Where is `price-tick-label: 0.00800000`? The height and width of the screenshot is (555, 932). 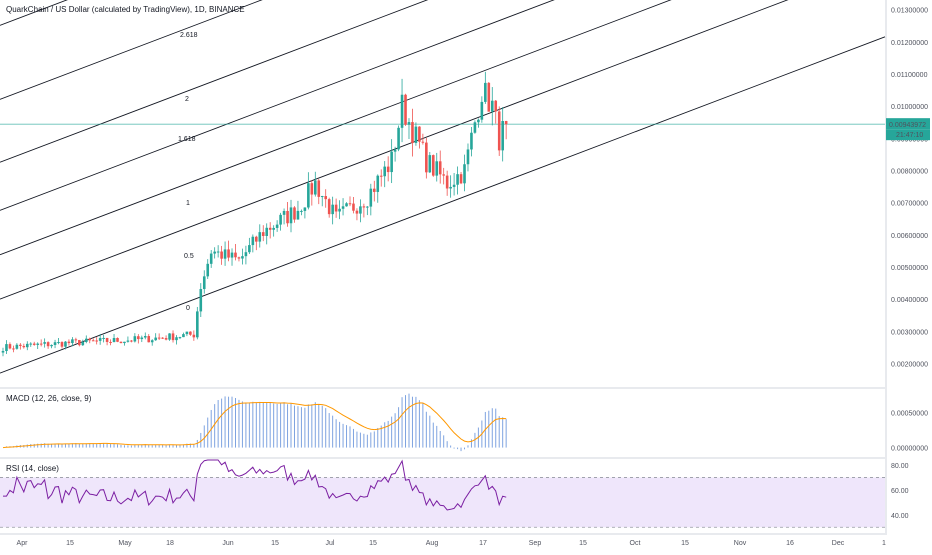 price-tick-label: 0.00800000 is located at coordinates (909, 171).